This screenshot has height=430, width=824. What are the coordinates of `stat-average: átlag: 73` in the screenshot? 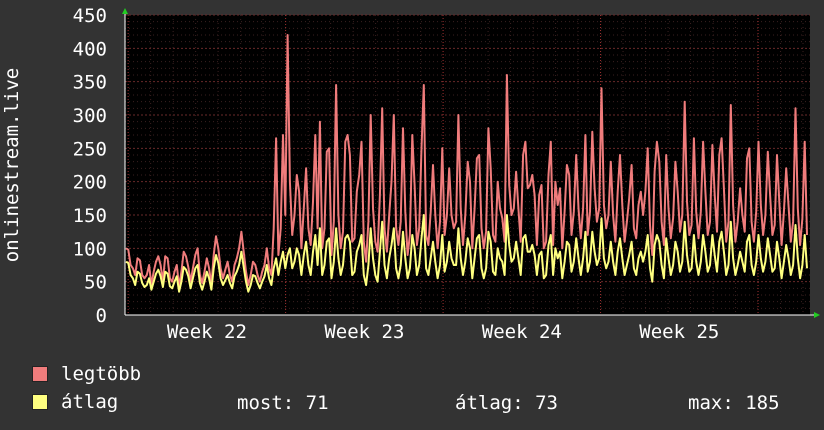 It's located at (506, 403).